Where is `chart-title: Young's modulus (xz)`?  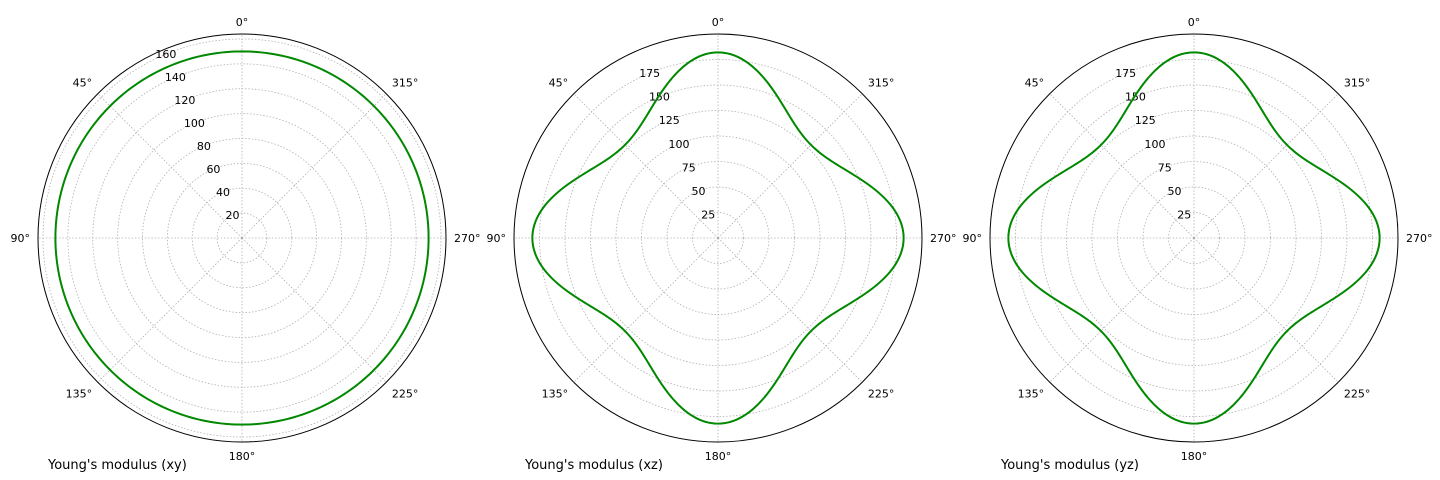
chart-title: Young's modulus (xz) is located at coordinates (593, 465).